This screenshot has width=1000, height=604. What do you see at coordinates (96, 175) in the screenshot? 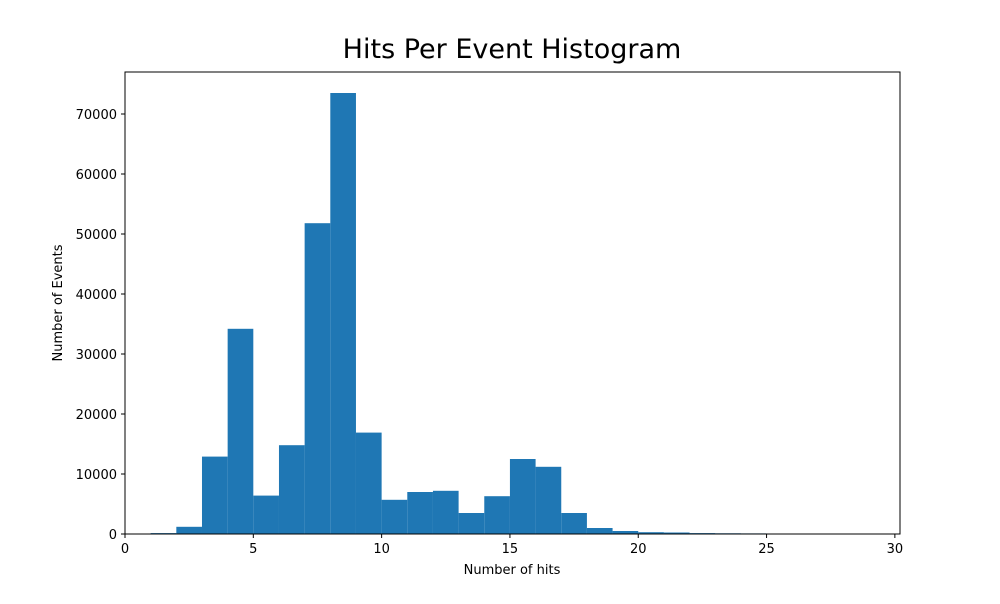
I see `y-tick-label: 60000` at bounding box center [96, 175].